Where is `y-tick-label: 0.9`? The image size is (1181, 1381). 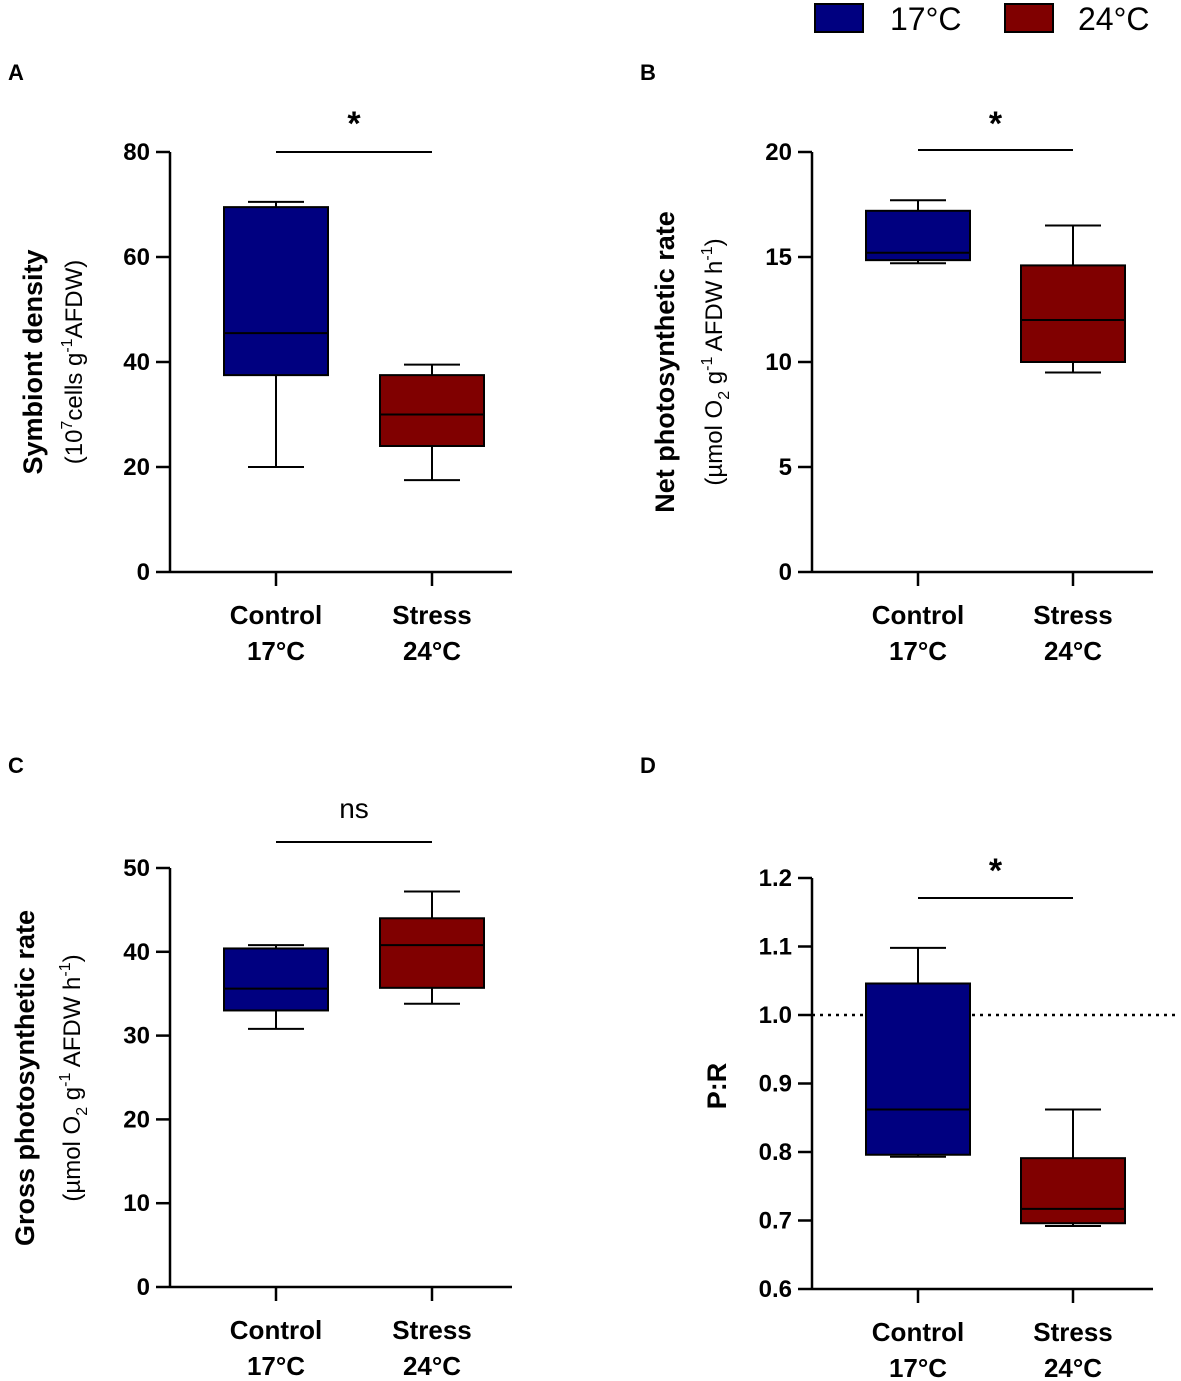
y-tick-label: 0.9 is located at coordinates (775, 1084).